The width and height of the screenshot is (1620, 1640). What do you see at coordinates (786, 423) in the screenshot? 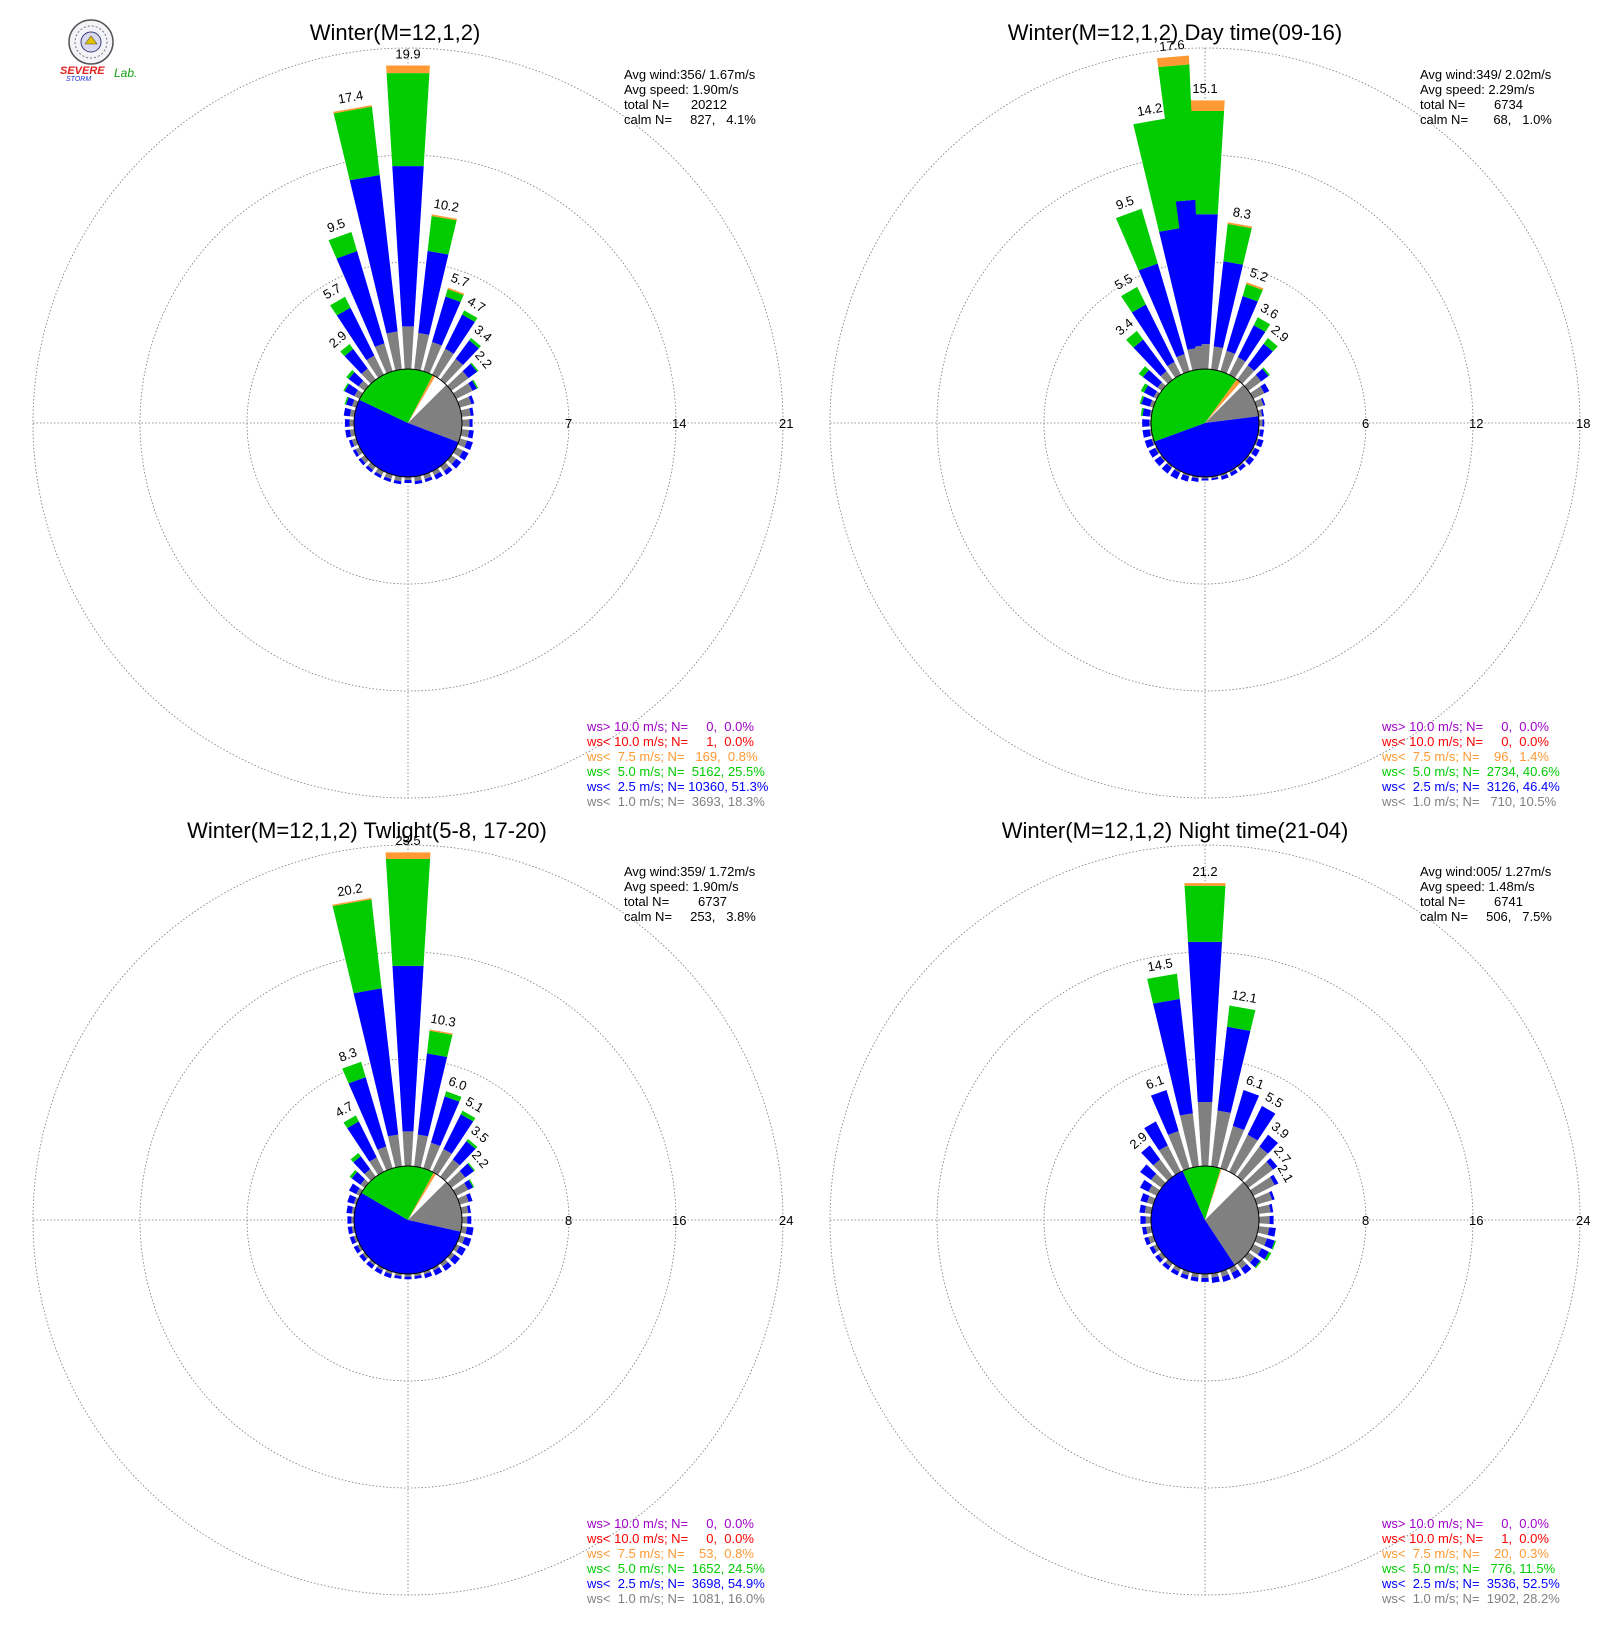
I see `ring-label: 21` at bounding box center [786, 423].